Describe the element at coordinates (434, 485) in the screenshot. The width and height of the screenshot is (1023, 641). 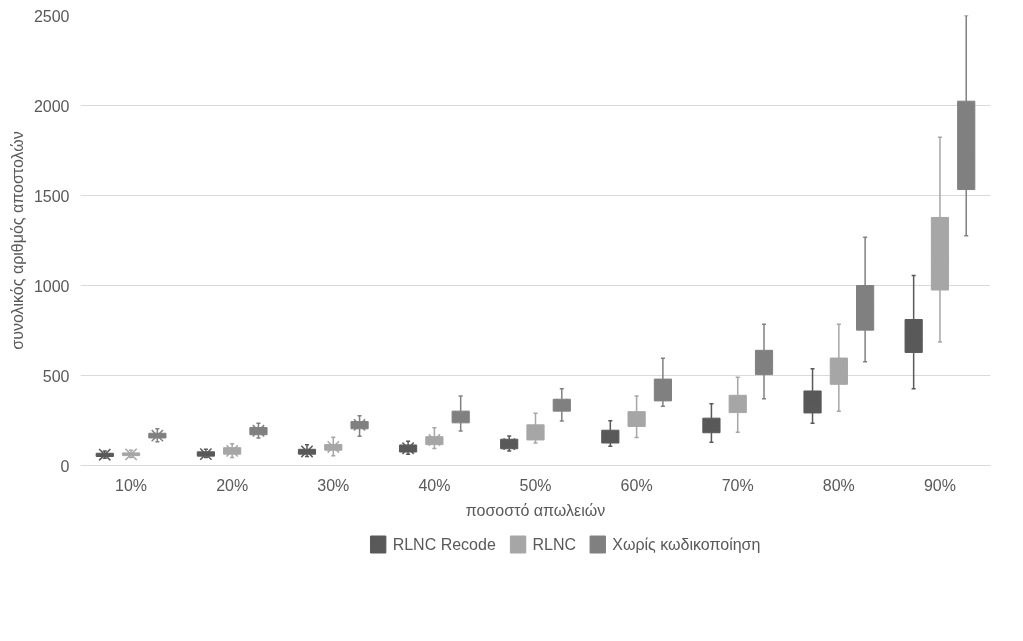
I see `x-tick-label: 40%` at that location.